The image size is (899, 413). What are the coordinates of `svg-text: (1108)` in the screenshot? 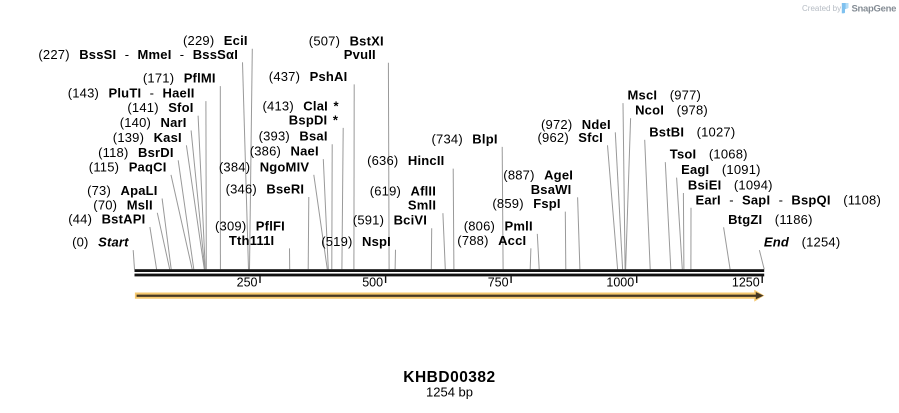 It's located at (862, 199).